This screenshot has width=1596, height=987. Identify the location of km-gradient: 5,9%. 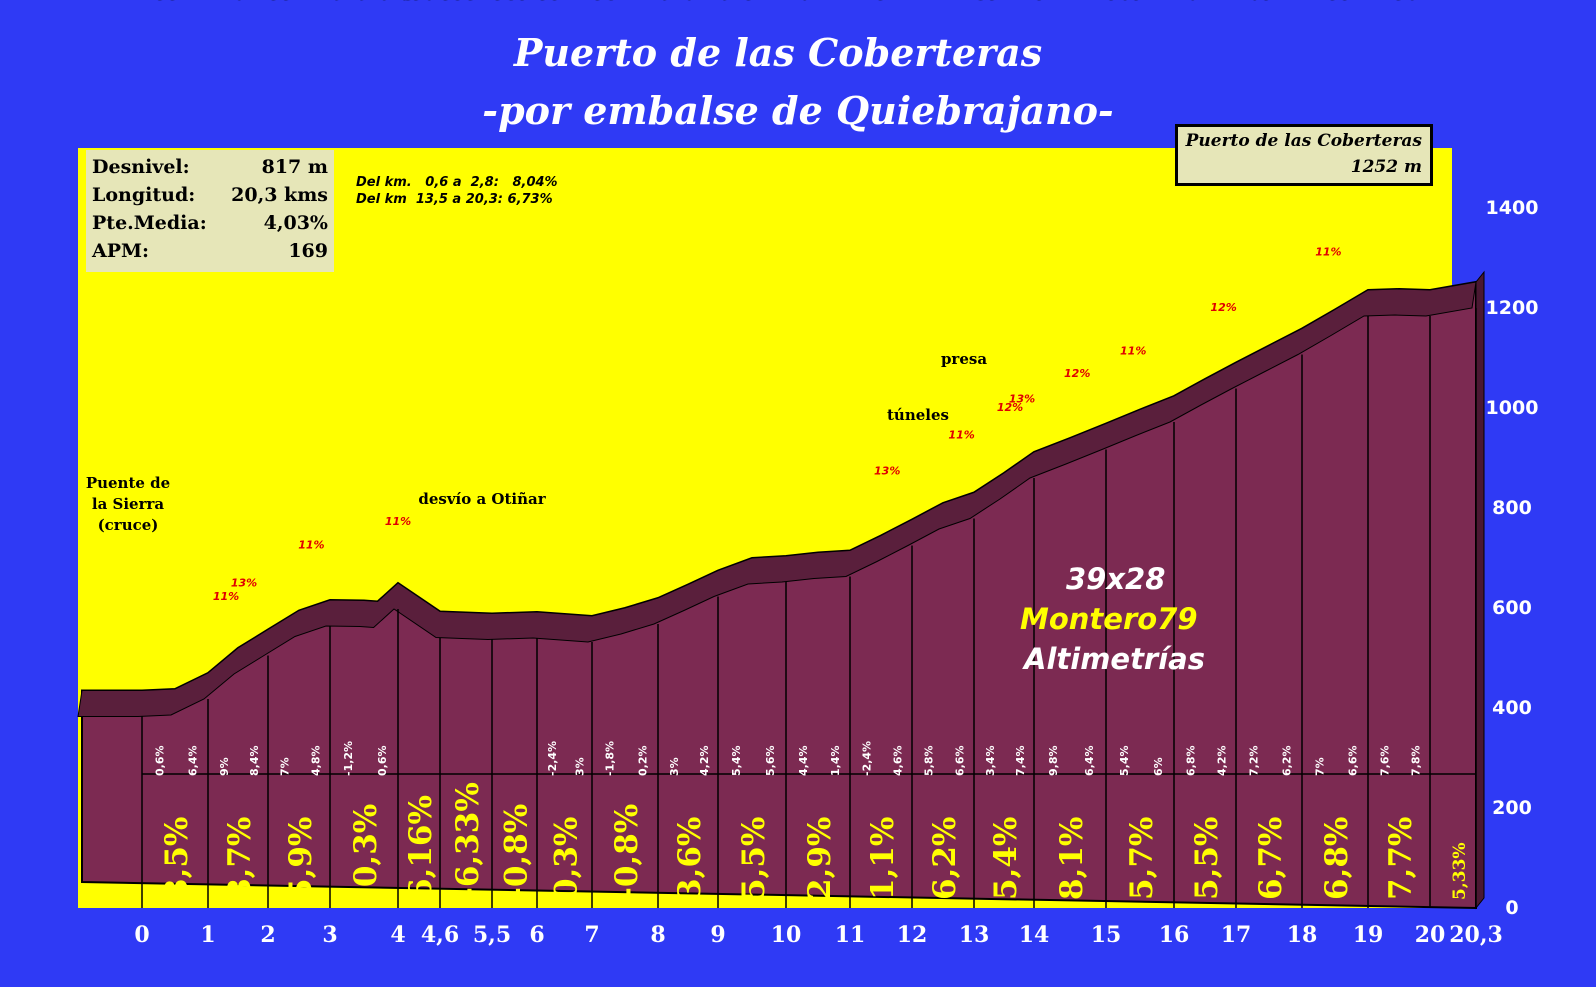
(301, 858).